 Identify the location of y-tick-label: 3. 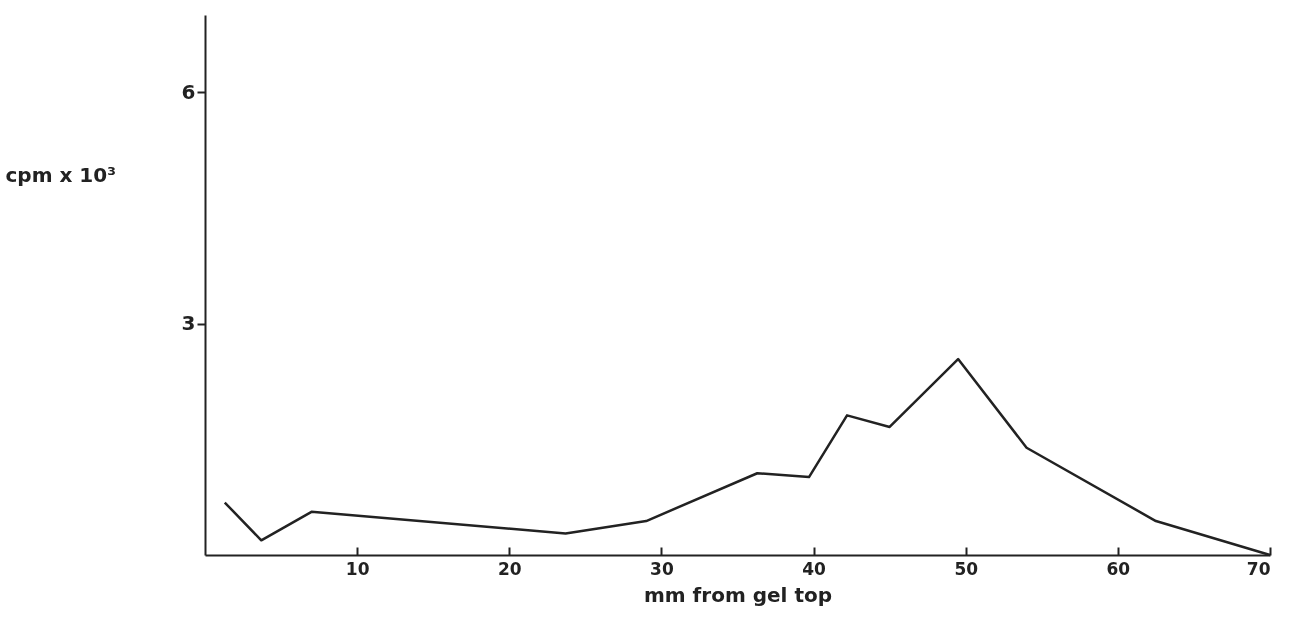
(188, 323).